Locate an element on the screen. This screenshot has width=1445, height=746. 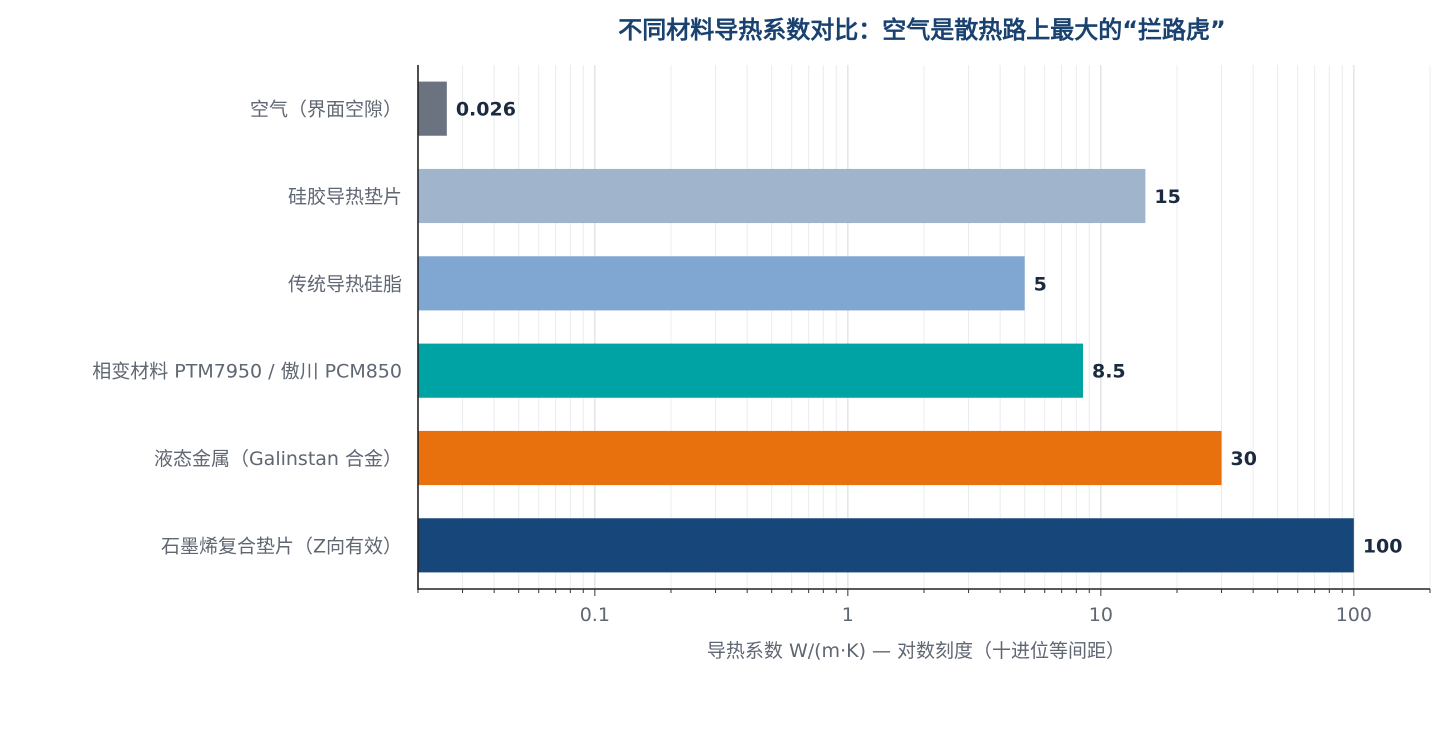
value-label: 100 is located at coordinates (1383, 546).